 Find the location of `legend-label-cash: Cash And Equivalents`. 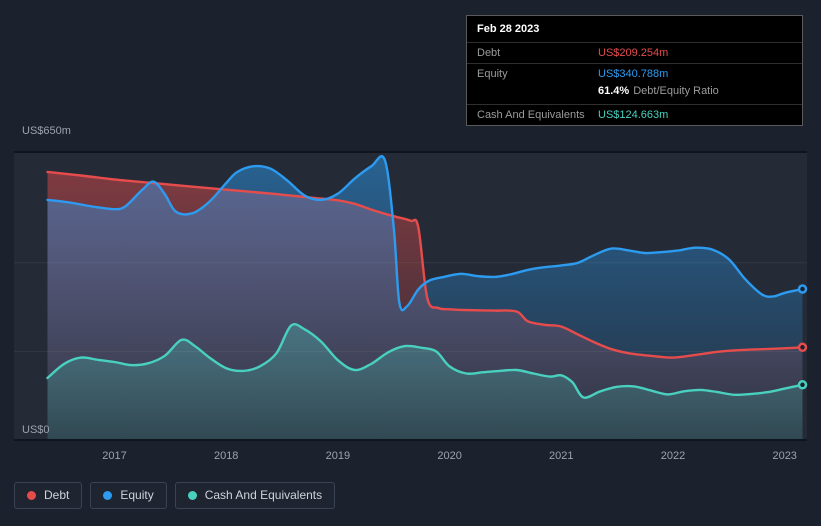

legend-label-cash: Cash And Equivalents is located at coordinates (263, 495).